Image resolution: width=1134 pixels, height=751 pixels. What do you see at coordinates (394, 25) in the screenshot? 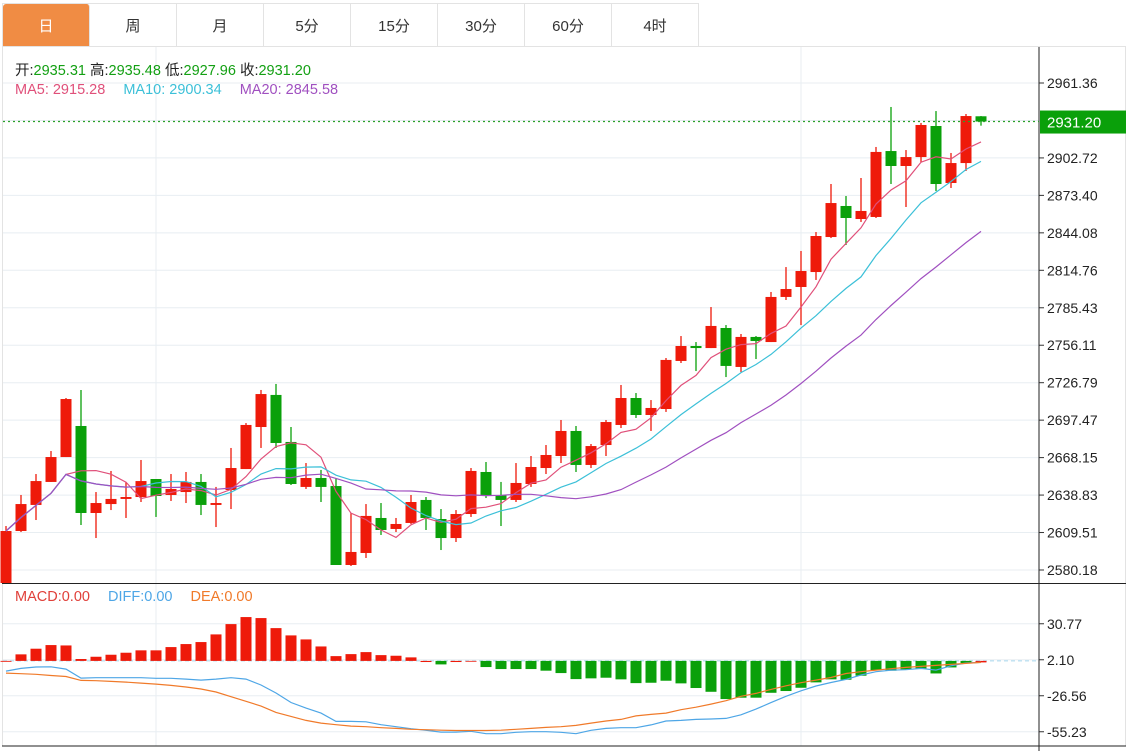
I see `tab-15min: 15分` at bounding box center [394, 25].